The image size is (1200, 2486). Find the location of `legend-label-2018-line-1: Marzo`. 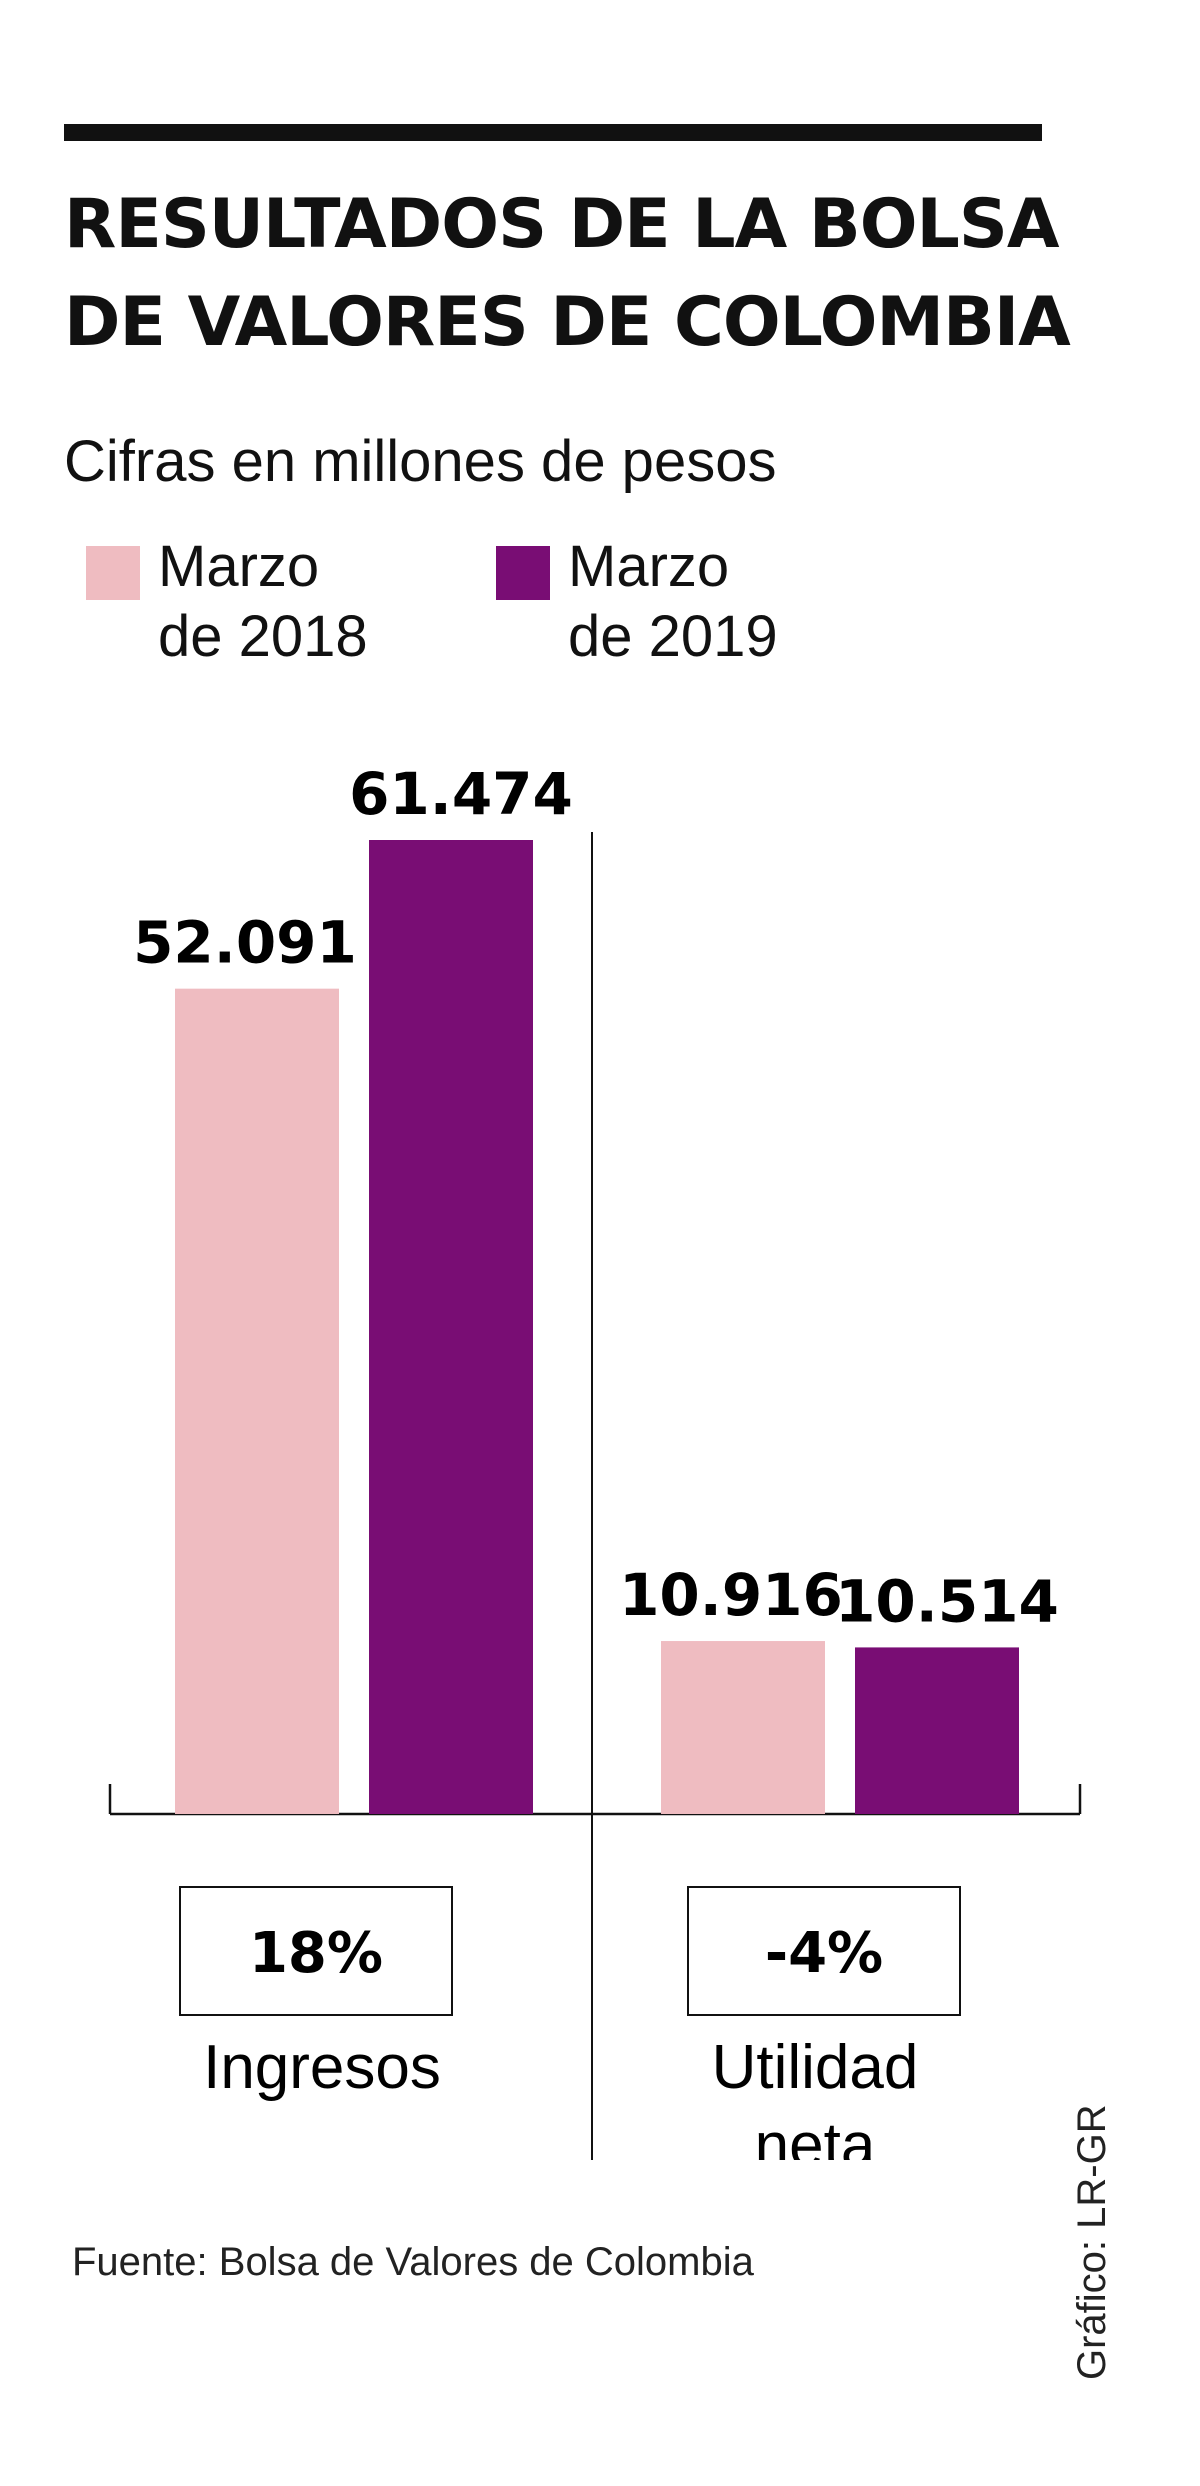

legend-label-2018-line-1: Marzo is located at coordinates (239, 566).